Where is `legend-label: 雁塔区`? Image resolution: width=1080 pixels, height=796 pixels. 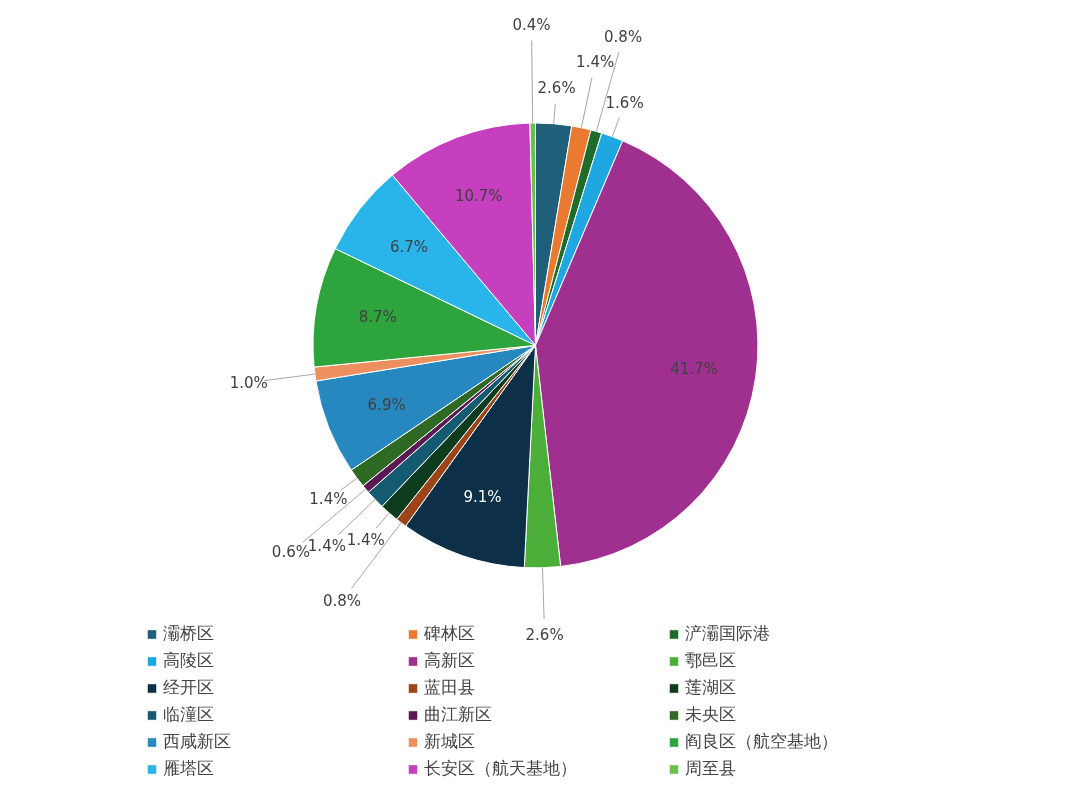
legend-label: 雁塔区 is located at coordinates (188, 768).